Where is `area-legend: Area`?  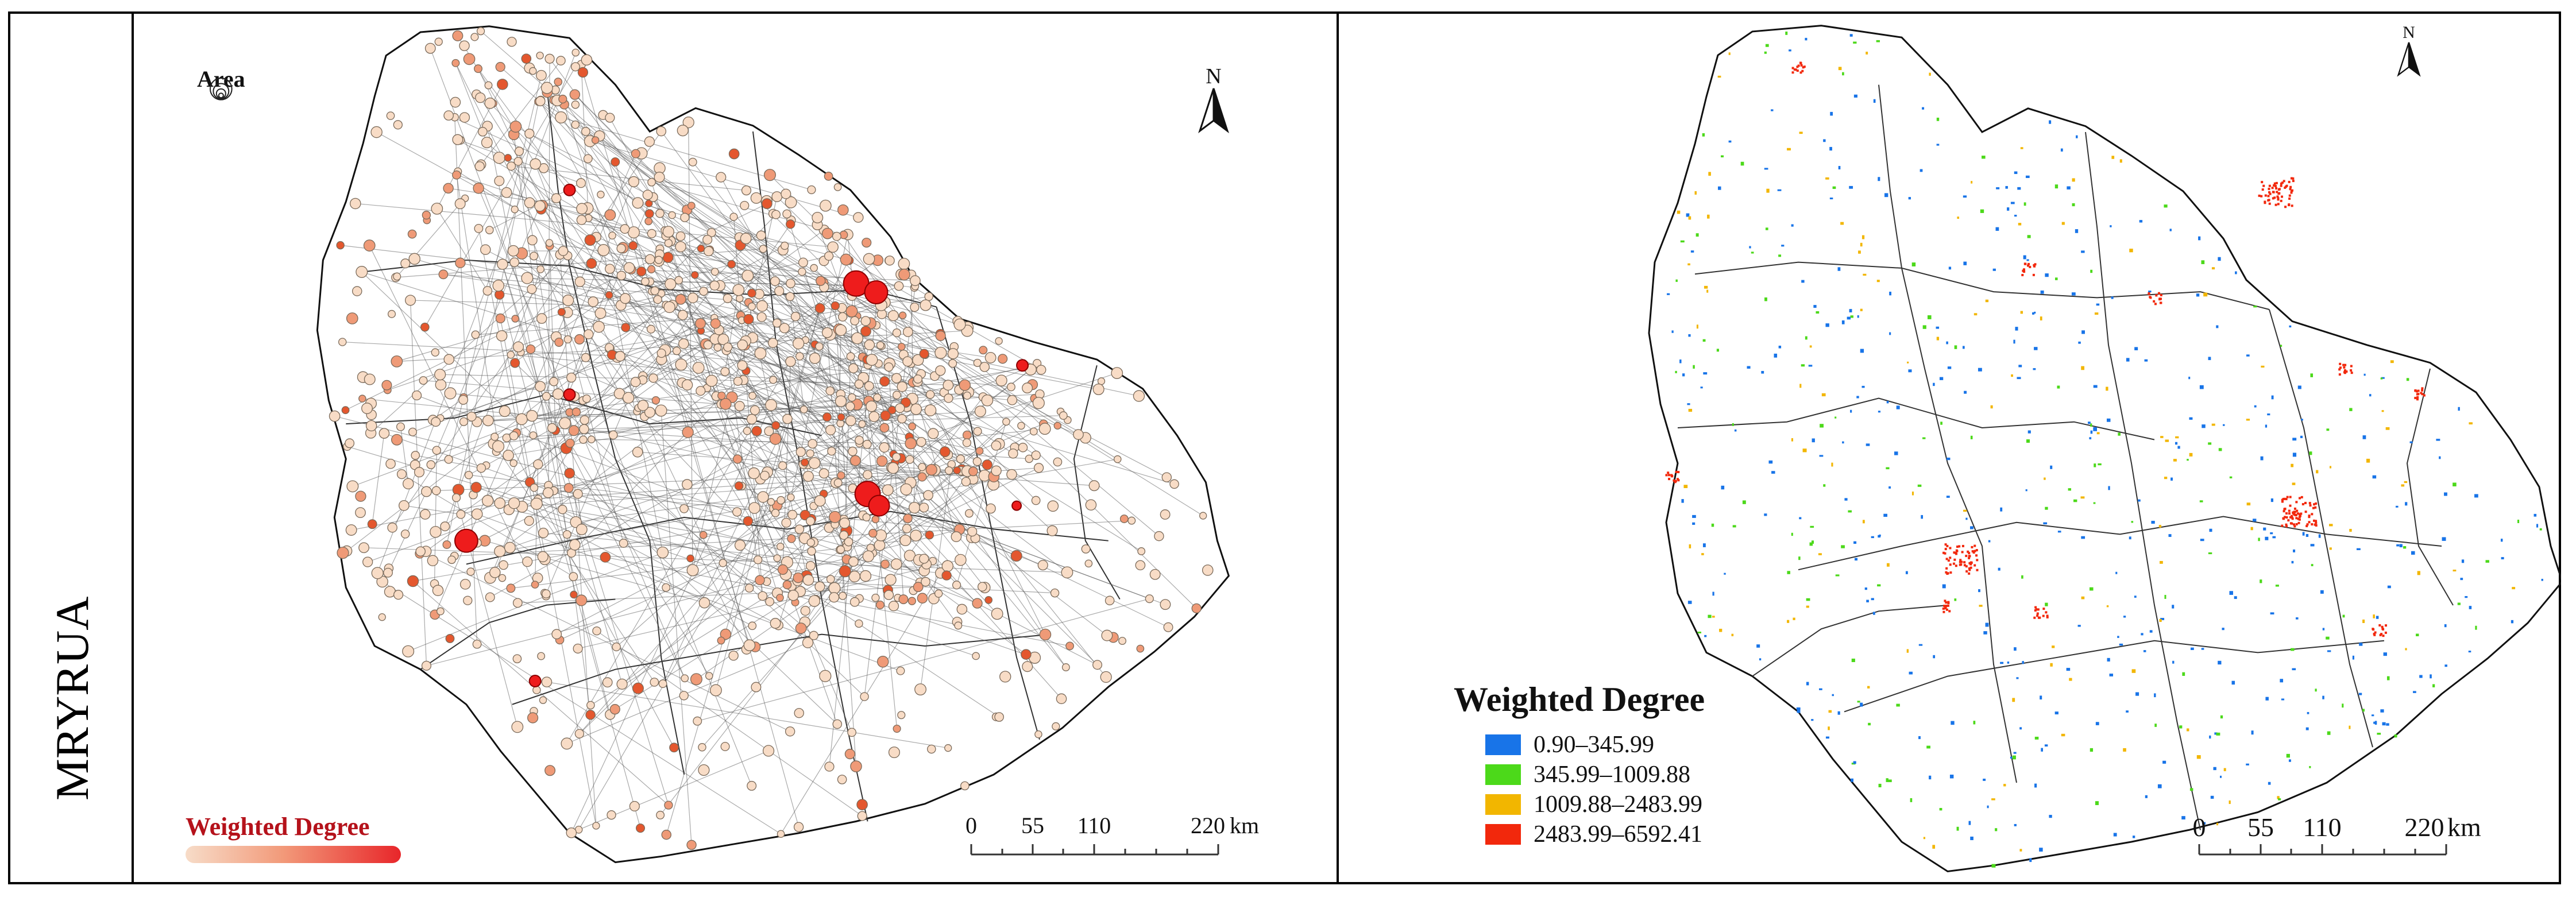 area-legend: Area is located at coordinates (221, 82).